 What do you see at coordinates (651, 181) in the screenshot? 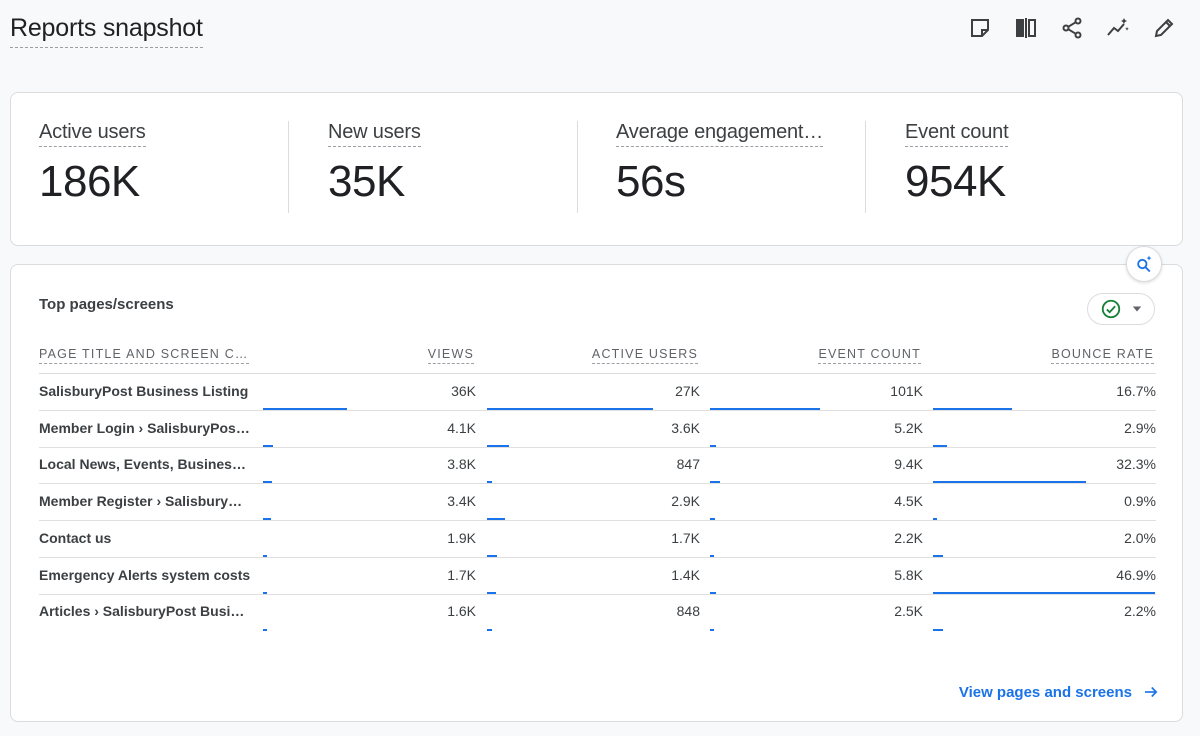
I see `metric-value: 56s` at bounding box center [651, 181].